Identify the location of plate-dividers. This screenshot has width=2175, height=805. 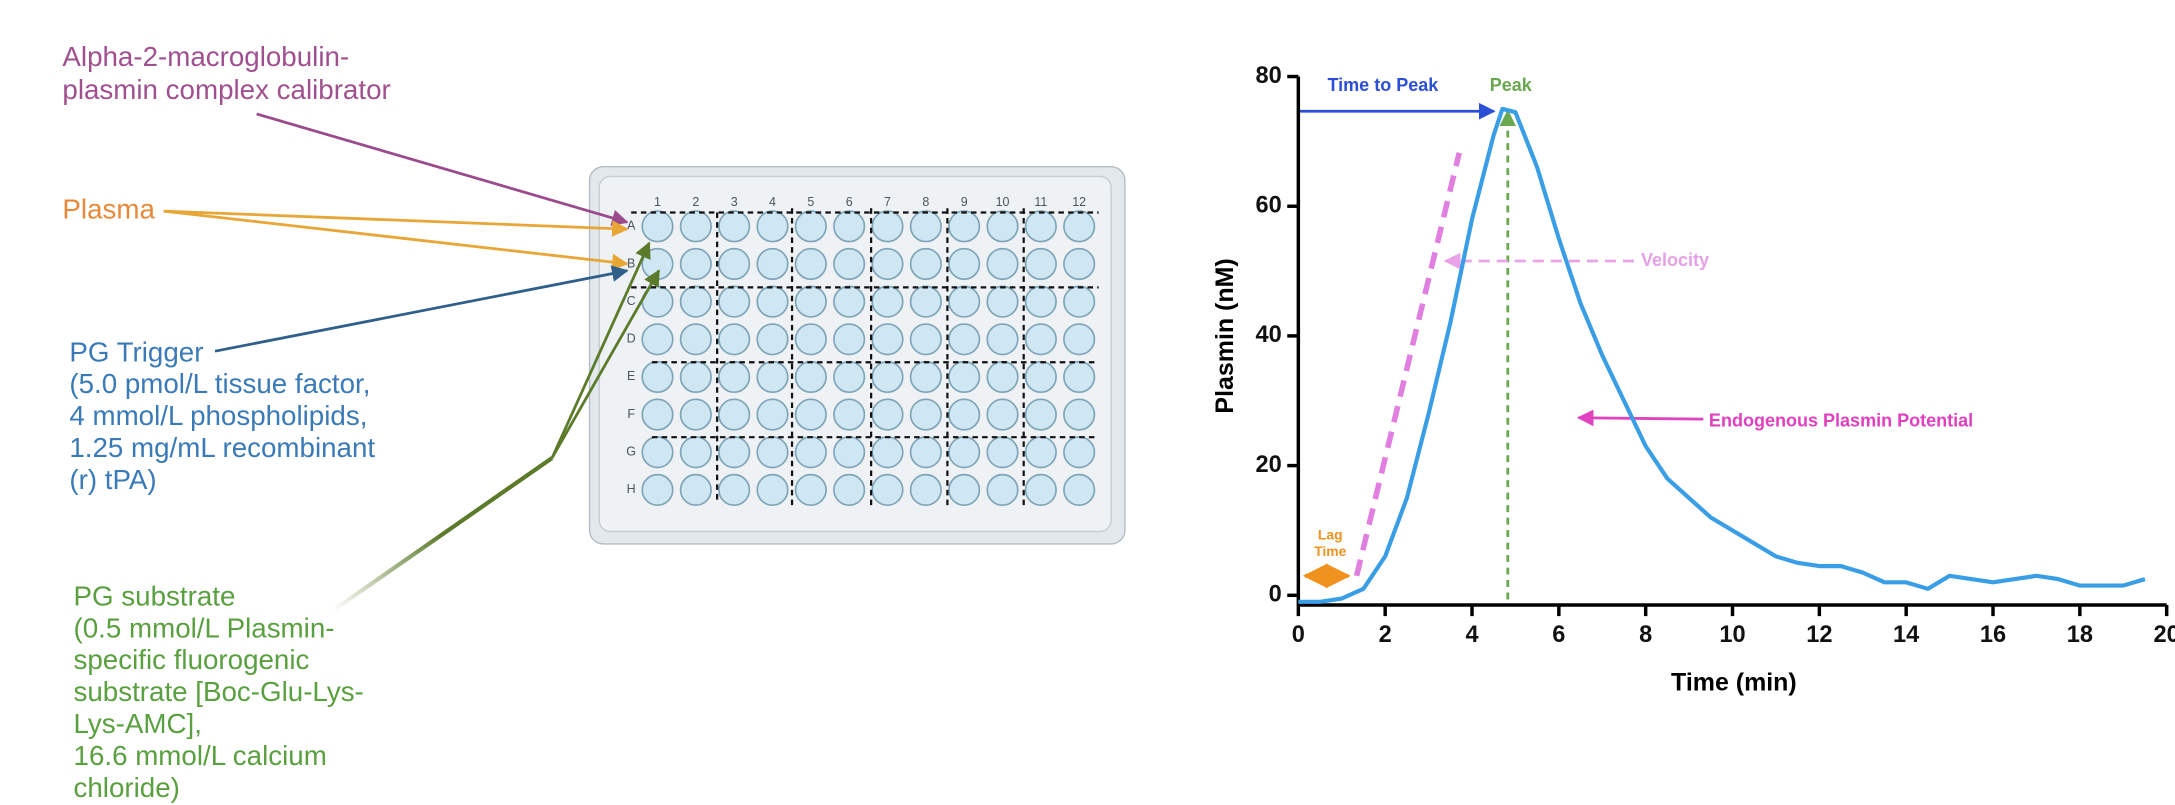
(865, 357).